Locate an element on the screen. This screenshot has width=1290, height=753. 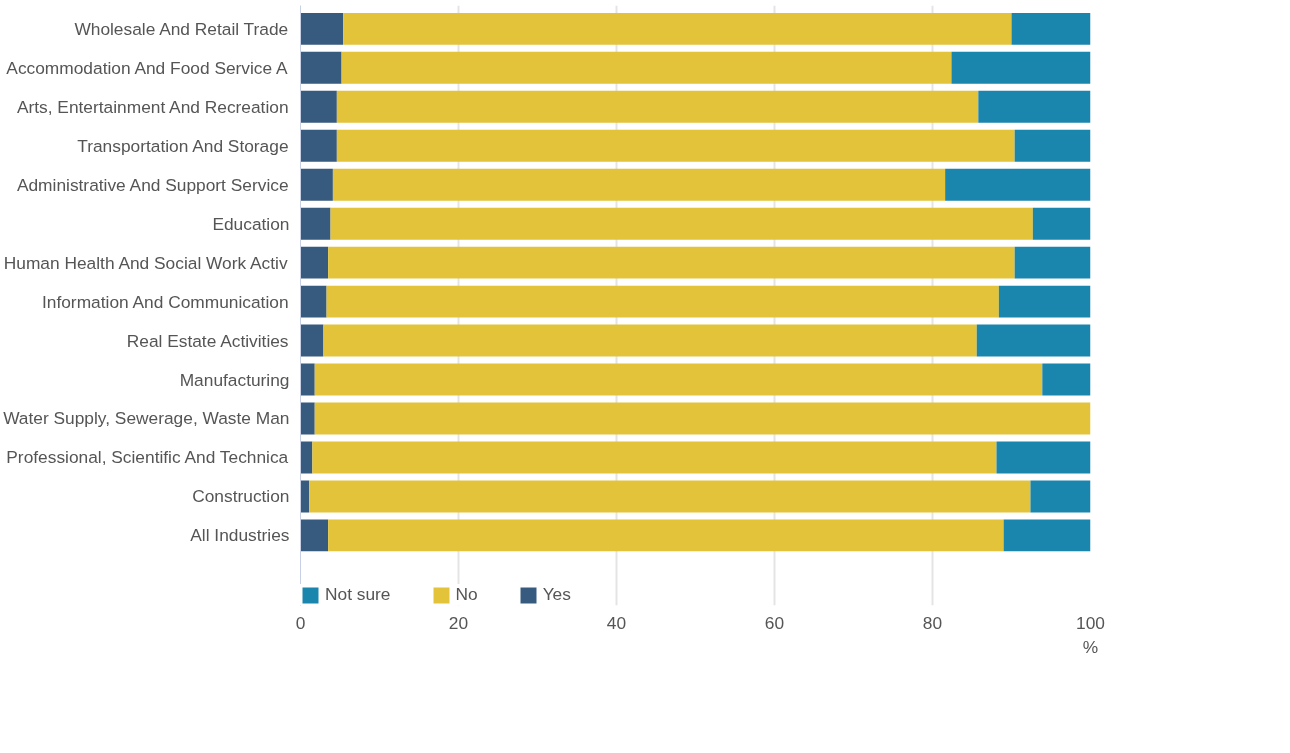
y-tick-label: Professional, Scientific And Technica is located at coordinates (147, 457).